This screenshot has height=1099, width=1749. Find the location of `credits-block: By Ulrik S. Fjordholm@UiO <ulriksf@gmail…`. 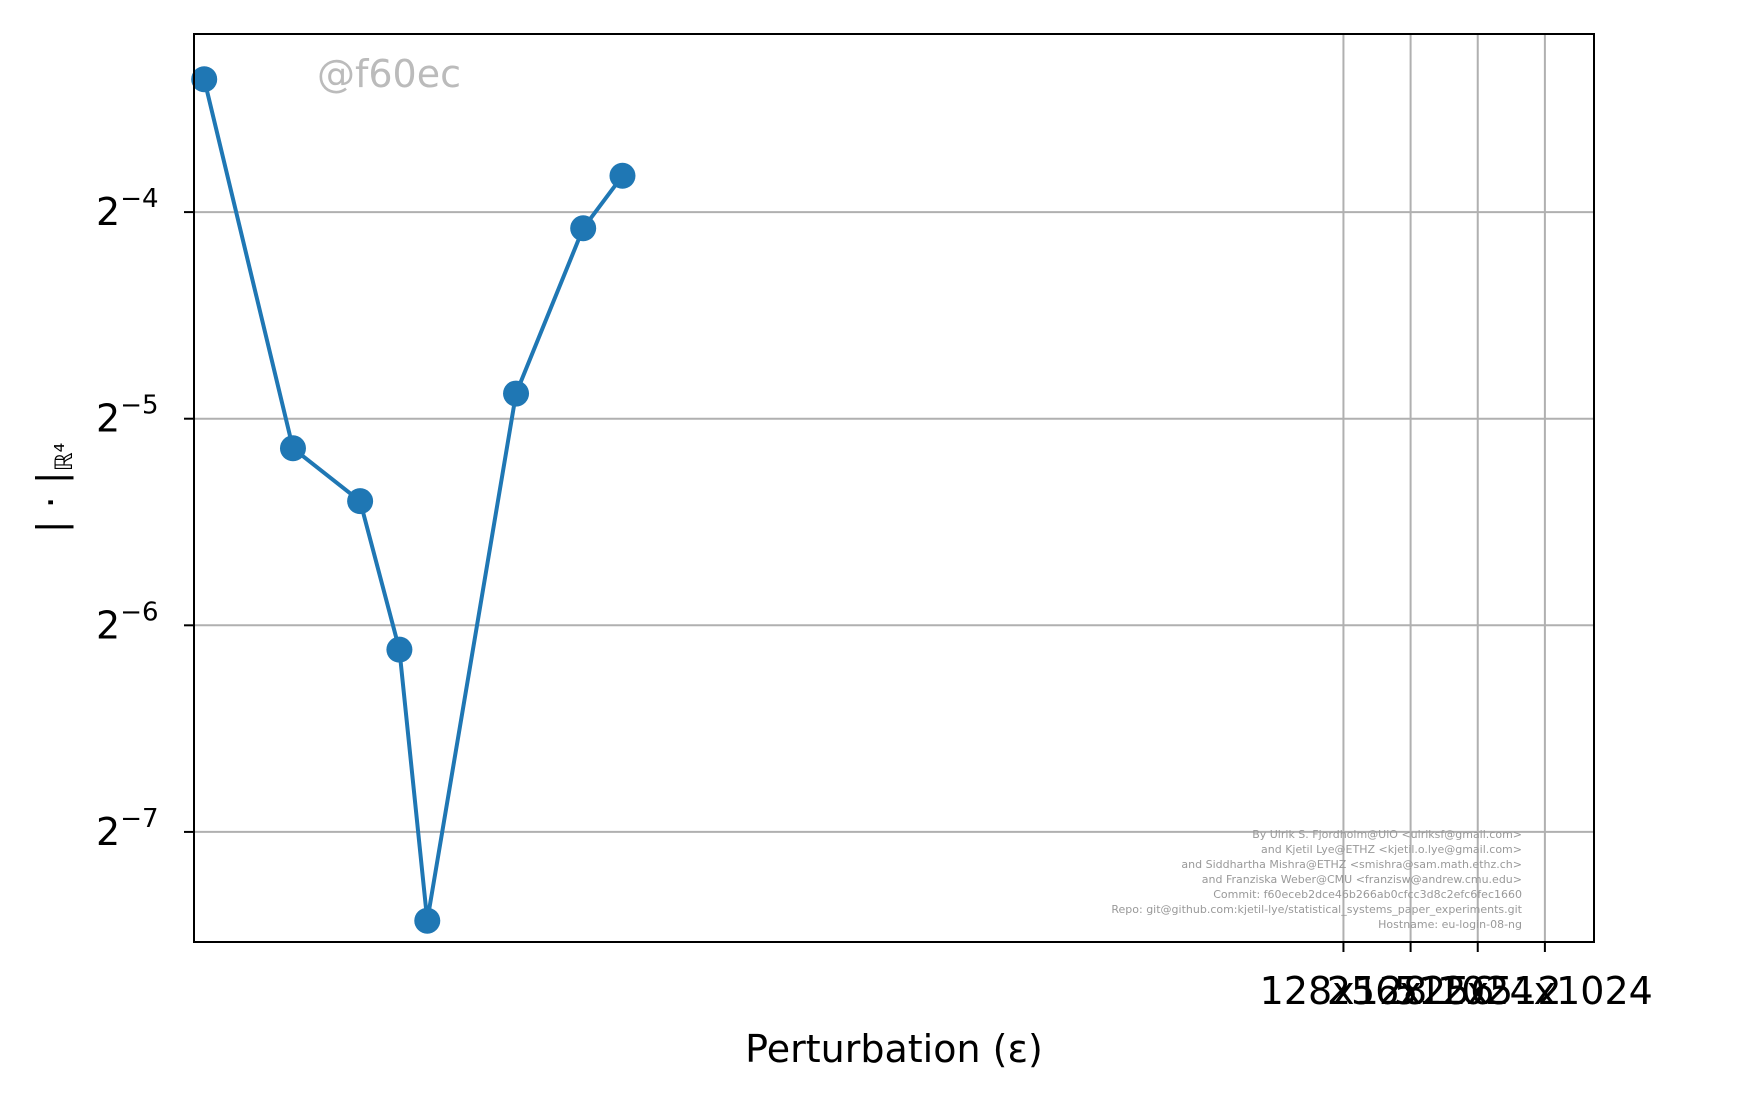

credits-block: By Ulrik S. Fjordholm@UiO <ulriksf@gmail… is located at coordinates (1316, 879).